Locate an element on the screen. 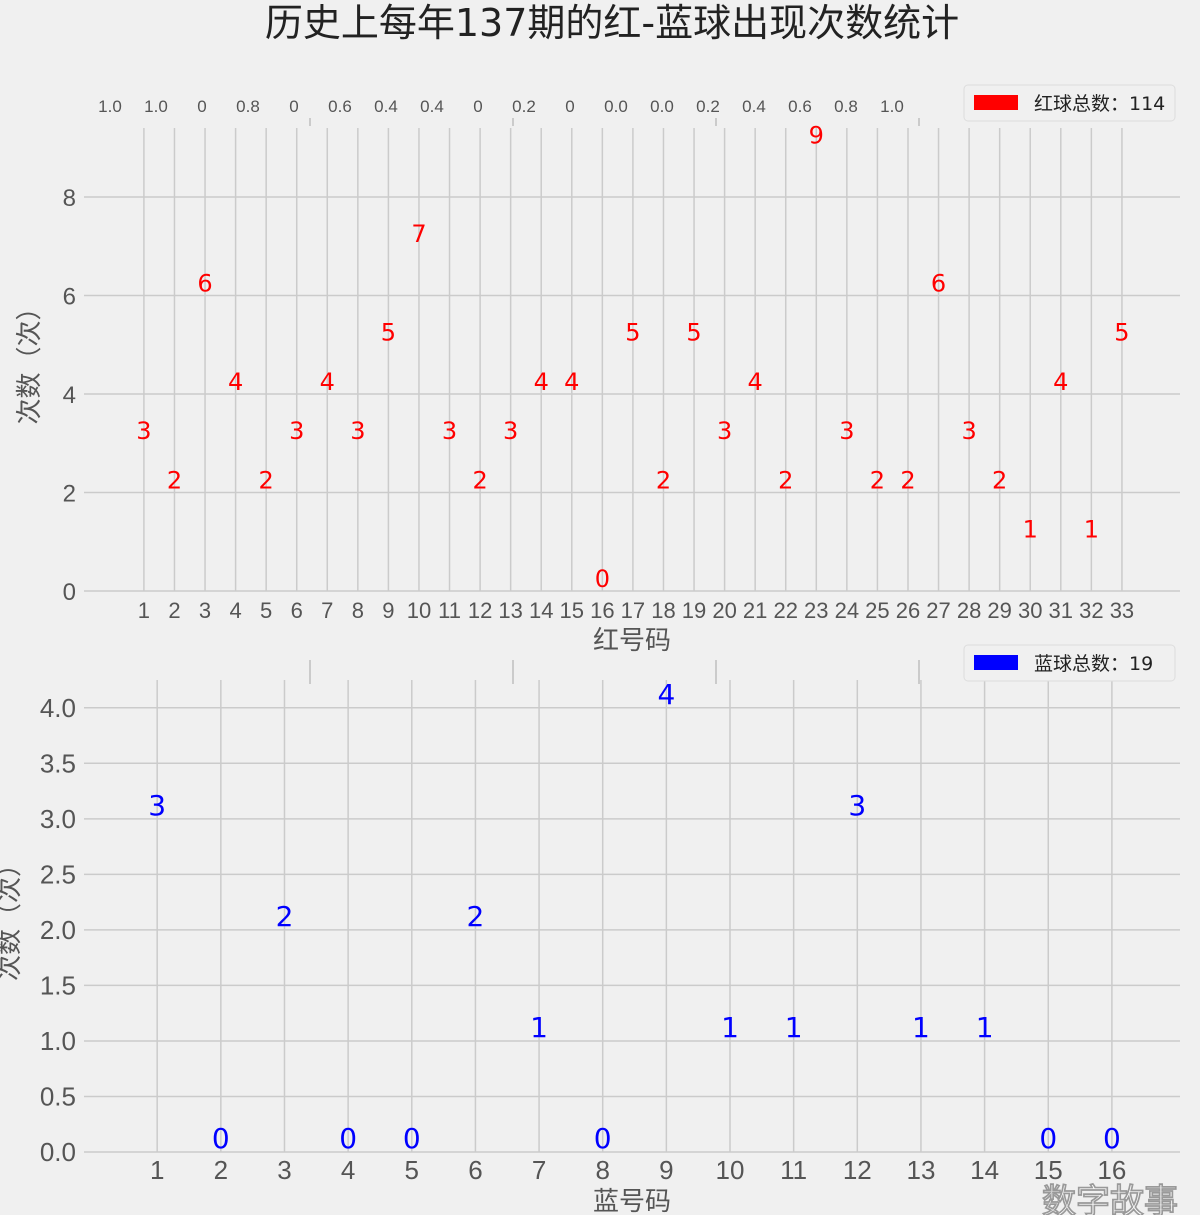 The height and width of the screenshot is (1215, 1200). x-tick-label: 24 is located at coordinates (847, 610).